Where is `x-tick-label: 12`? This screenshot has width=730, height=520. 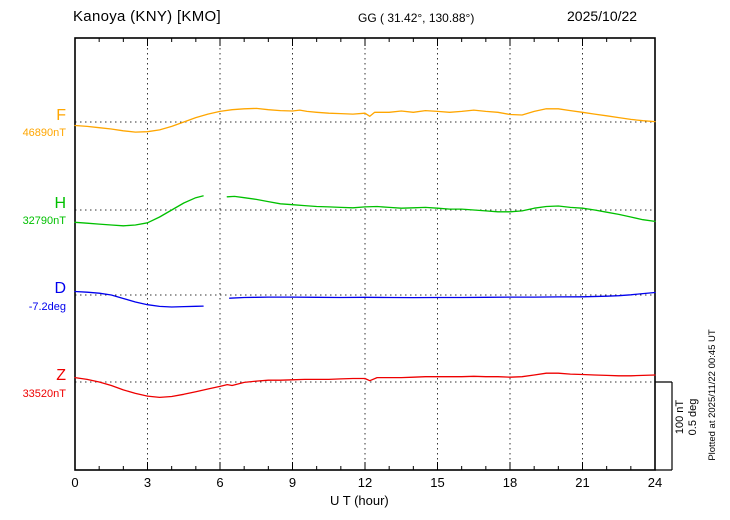 x-tick-label: 12 is located at coordinates (365, 482).